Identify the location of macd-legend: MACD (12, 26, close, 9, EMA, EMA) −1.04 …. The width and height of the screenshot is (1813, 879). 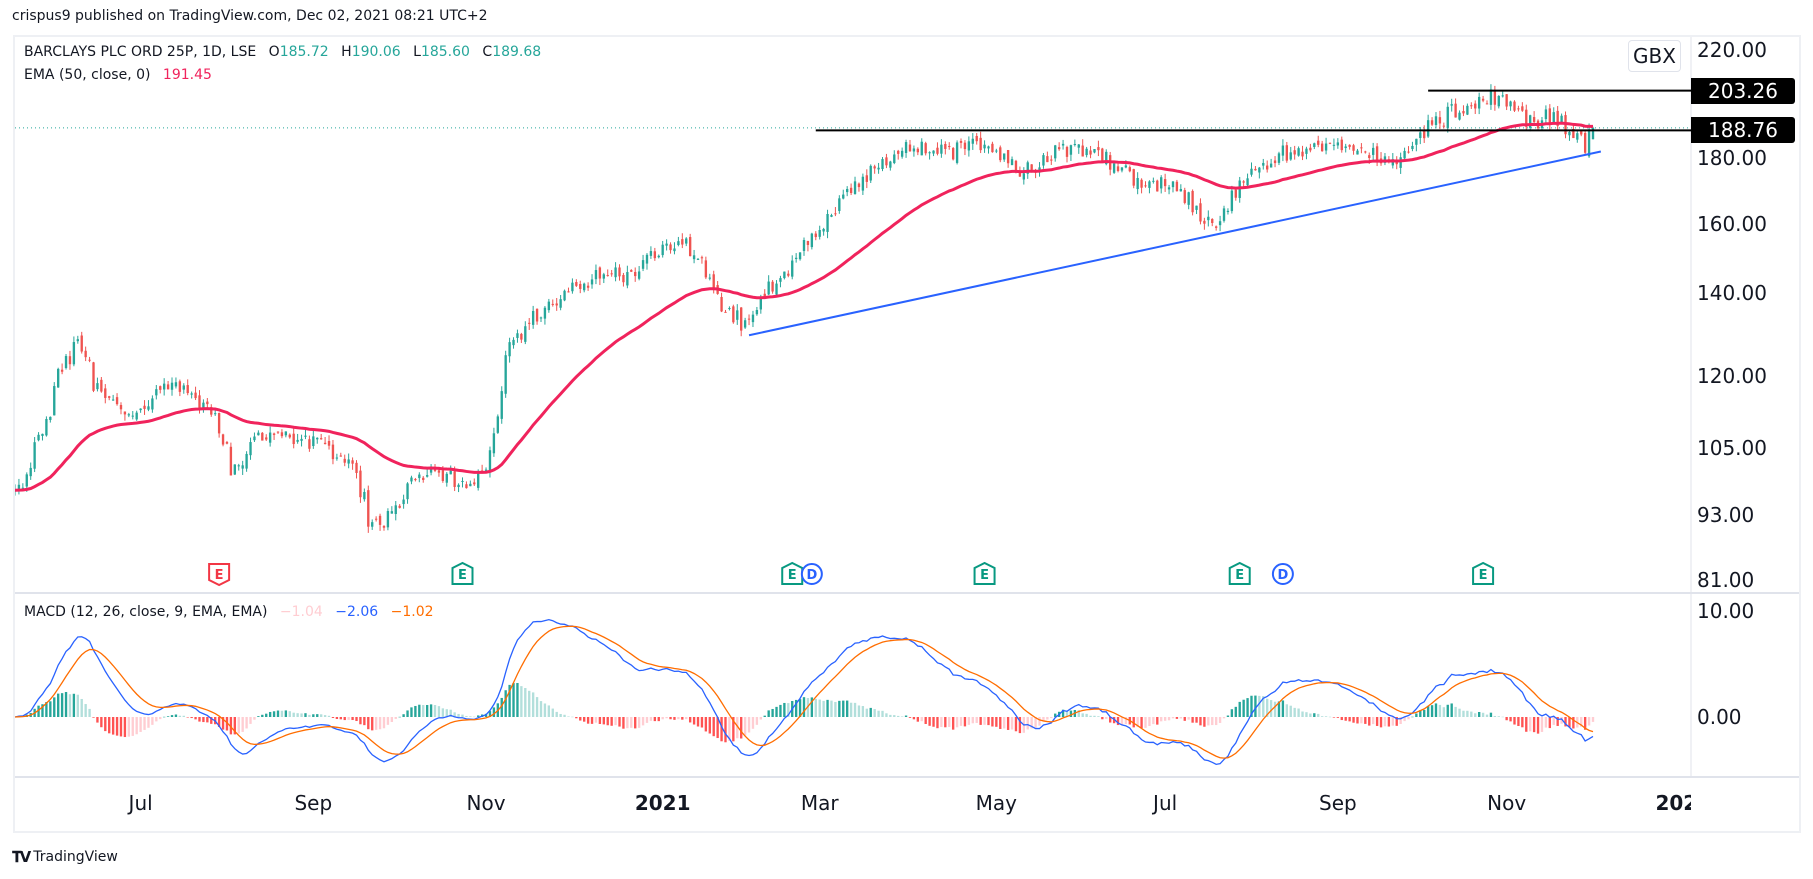
(233, 612).